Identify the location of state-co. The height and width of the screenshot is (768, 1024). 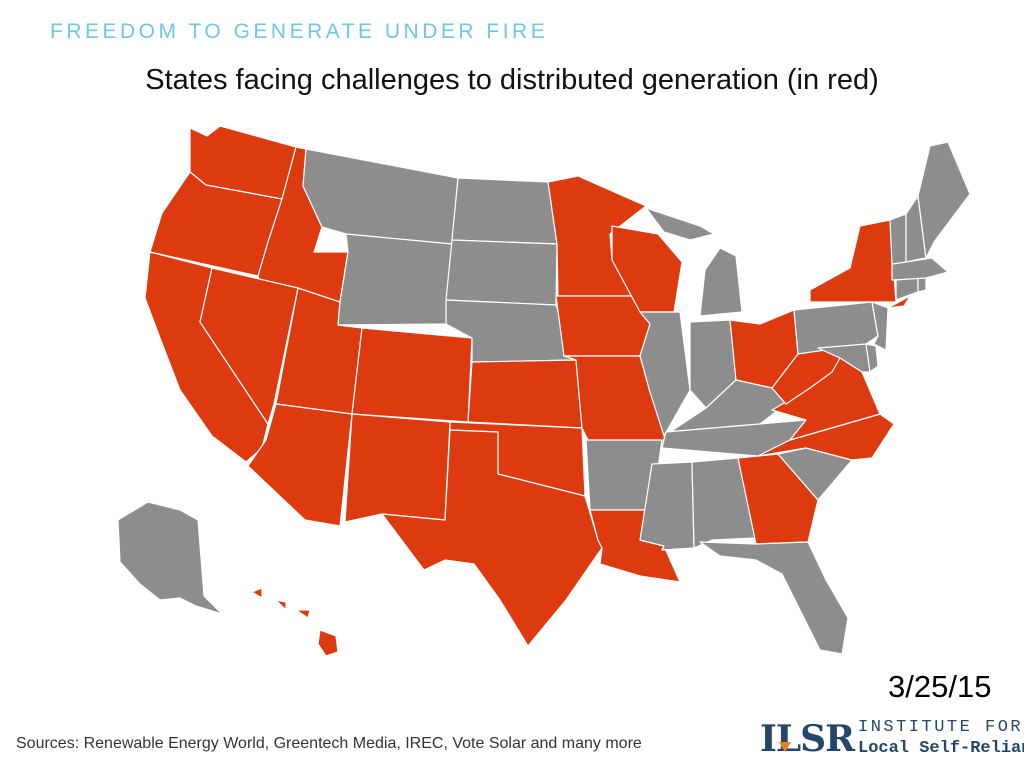
(412, 375).